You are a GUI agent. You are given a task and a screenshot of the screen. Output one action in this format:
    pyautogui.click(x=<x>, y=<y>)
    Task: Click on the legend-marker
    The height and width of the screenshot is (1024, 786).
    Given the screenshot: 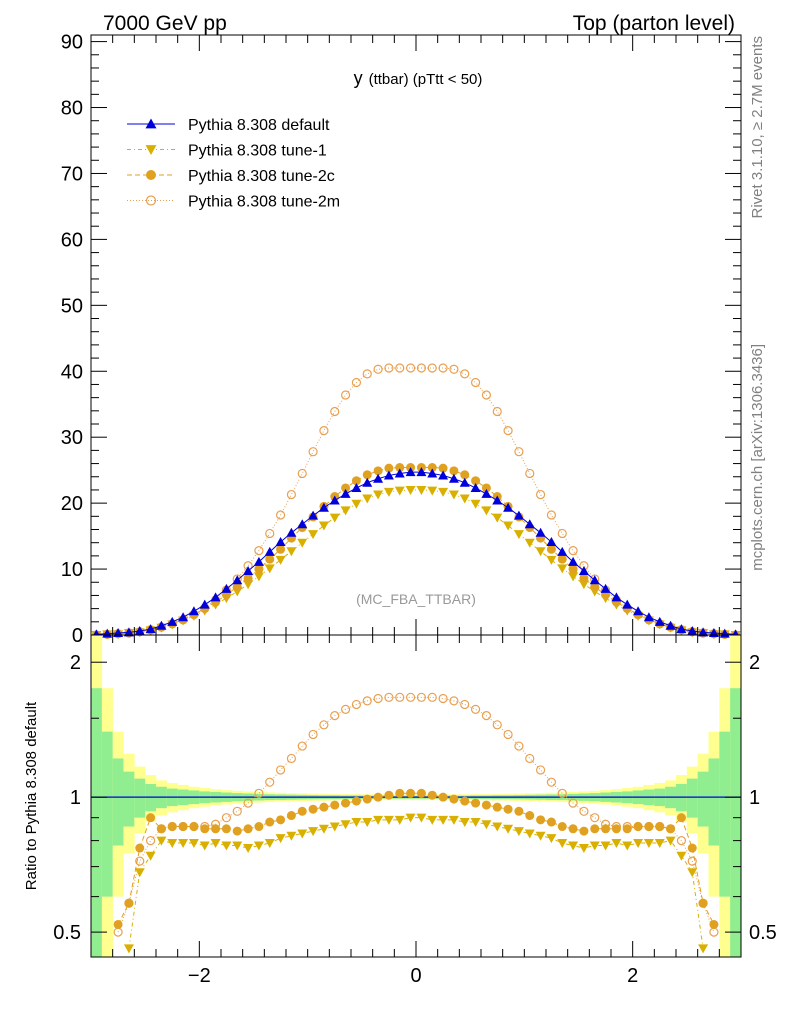 What is the action you would take?
    pyautogui.click(x=151, y=123)
    